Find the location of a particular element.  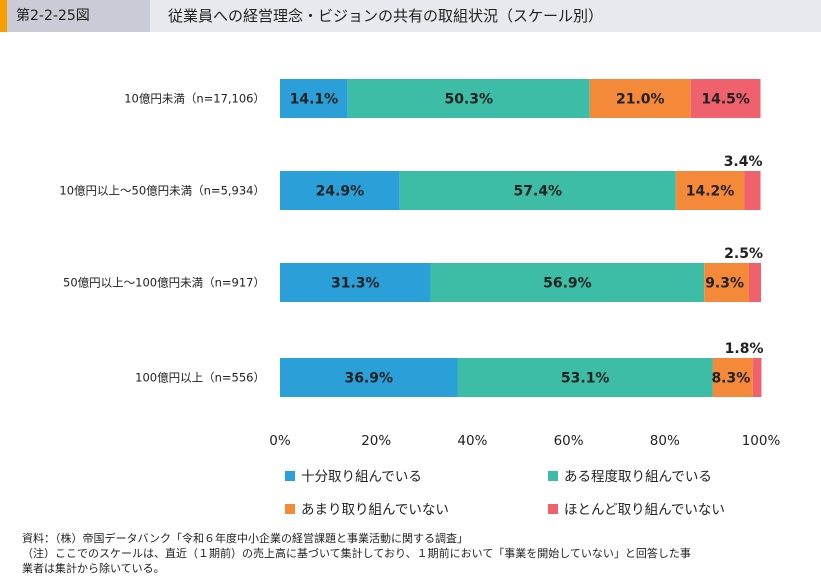

x-tick-label: 40% is located at coordinates (472, 441).